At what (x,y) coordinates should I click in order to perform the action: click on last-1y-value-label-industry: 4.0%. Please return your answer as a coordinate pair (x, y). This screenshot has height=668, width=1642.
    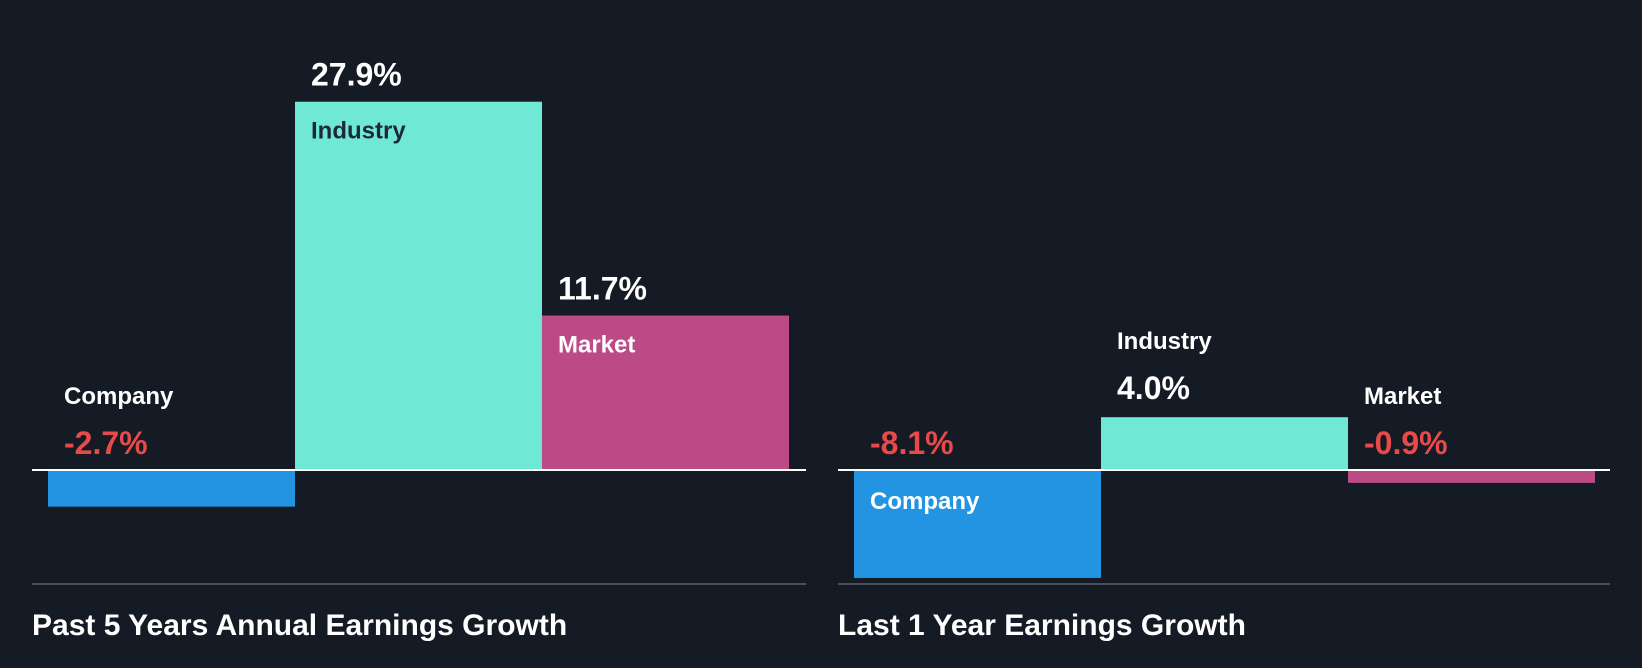
    Looking at the image, I should click on (1153, 388).